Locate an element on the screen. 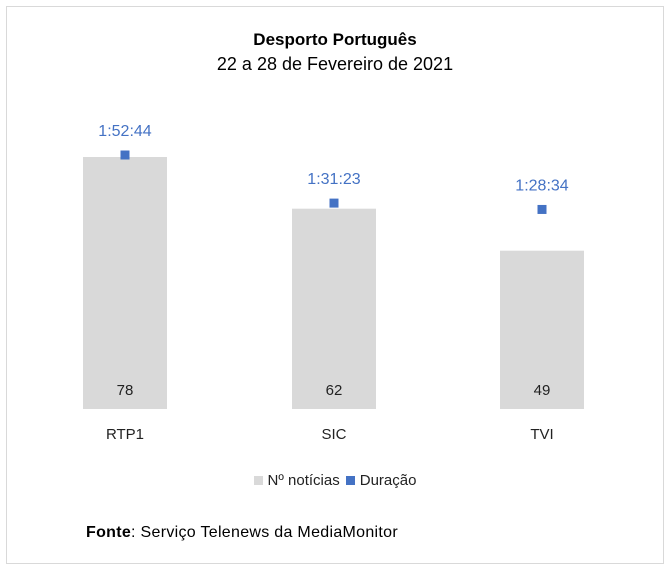  source-text: : Serviço Telenews da MediaMonitor is located at coordinates (264, 532).